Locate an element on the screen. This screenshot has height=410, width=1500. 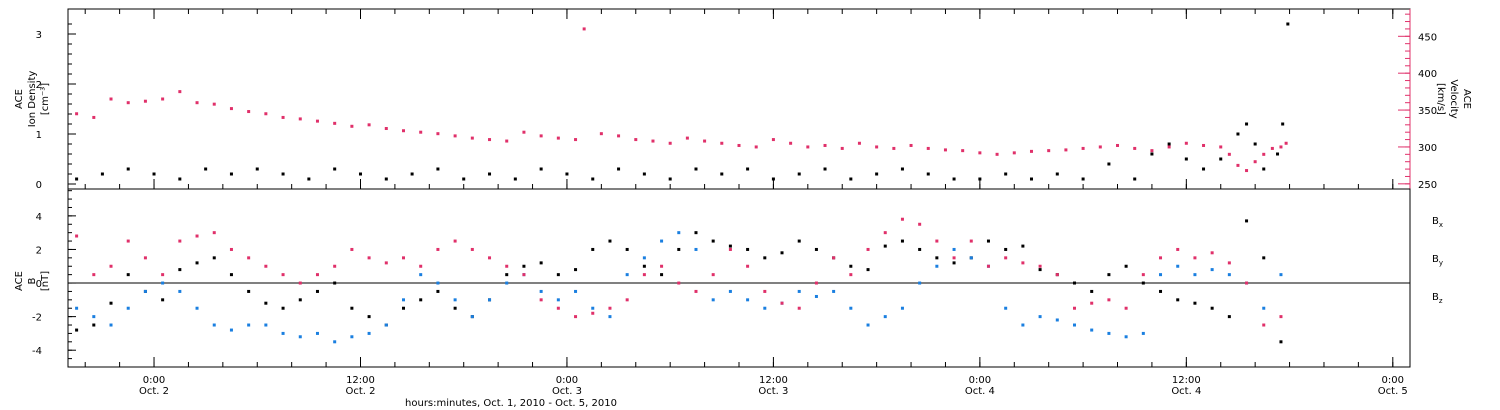
legend-by-main: B is located at coordinates (1435, 259).